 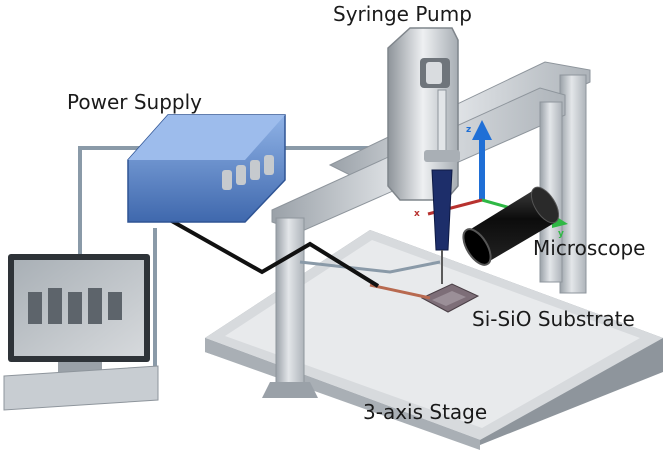 I want to click on syringe-pump-label: Syringe Pump, so click(x=402, y=14).